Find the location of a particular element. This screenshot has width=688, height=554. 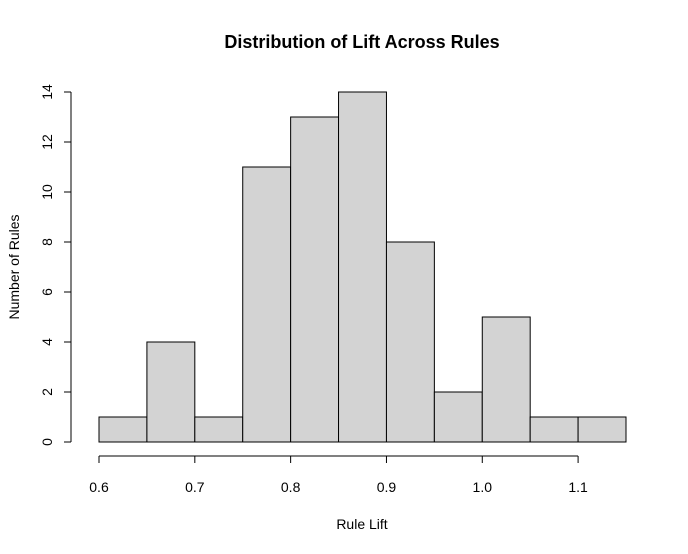

y-tick-label: 10 is located at coordinates (47, 192).